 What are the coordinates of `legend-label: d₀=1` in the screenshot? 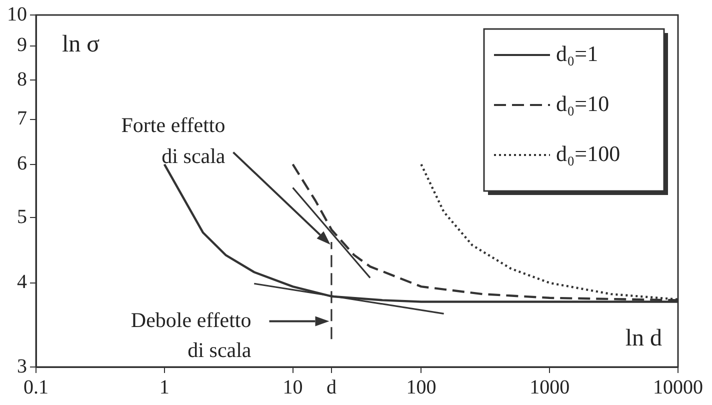 It's located at (577, 53).